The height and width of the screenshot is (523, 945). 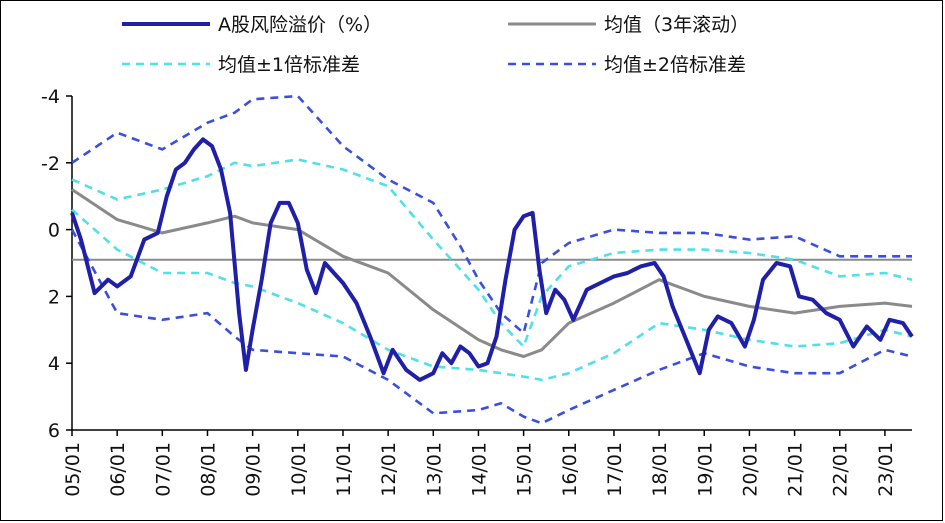 What do you see at coordinates (841, 469) in the screenshot?
I see `x-tick-label: 22/01` at bounding box center [841, 469].